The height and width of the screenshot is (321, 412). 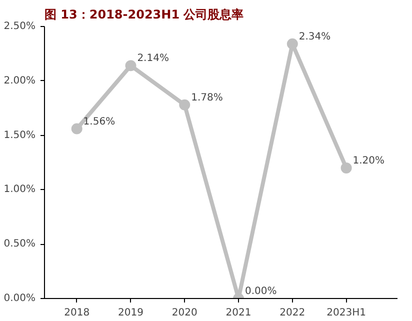 I want to click on data-label: 1.20%, so click(x=368, y=160).